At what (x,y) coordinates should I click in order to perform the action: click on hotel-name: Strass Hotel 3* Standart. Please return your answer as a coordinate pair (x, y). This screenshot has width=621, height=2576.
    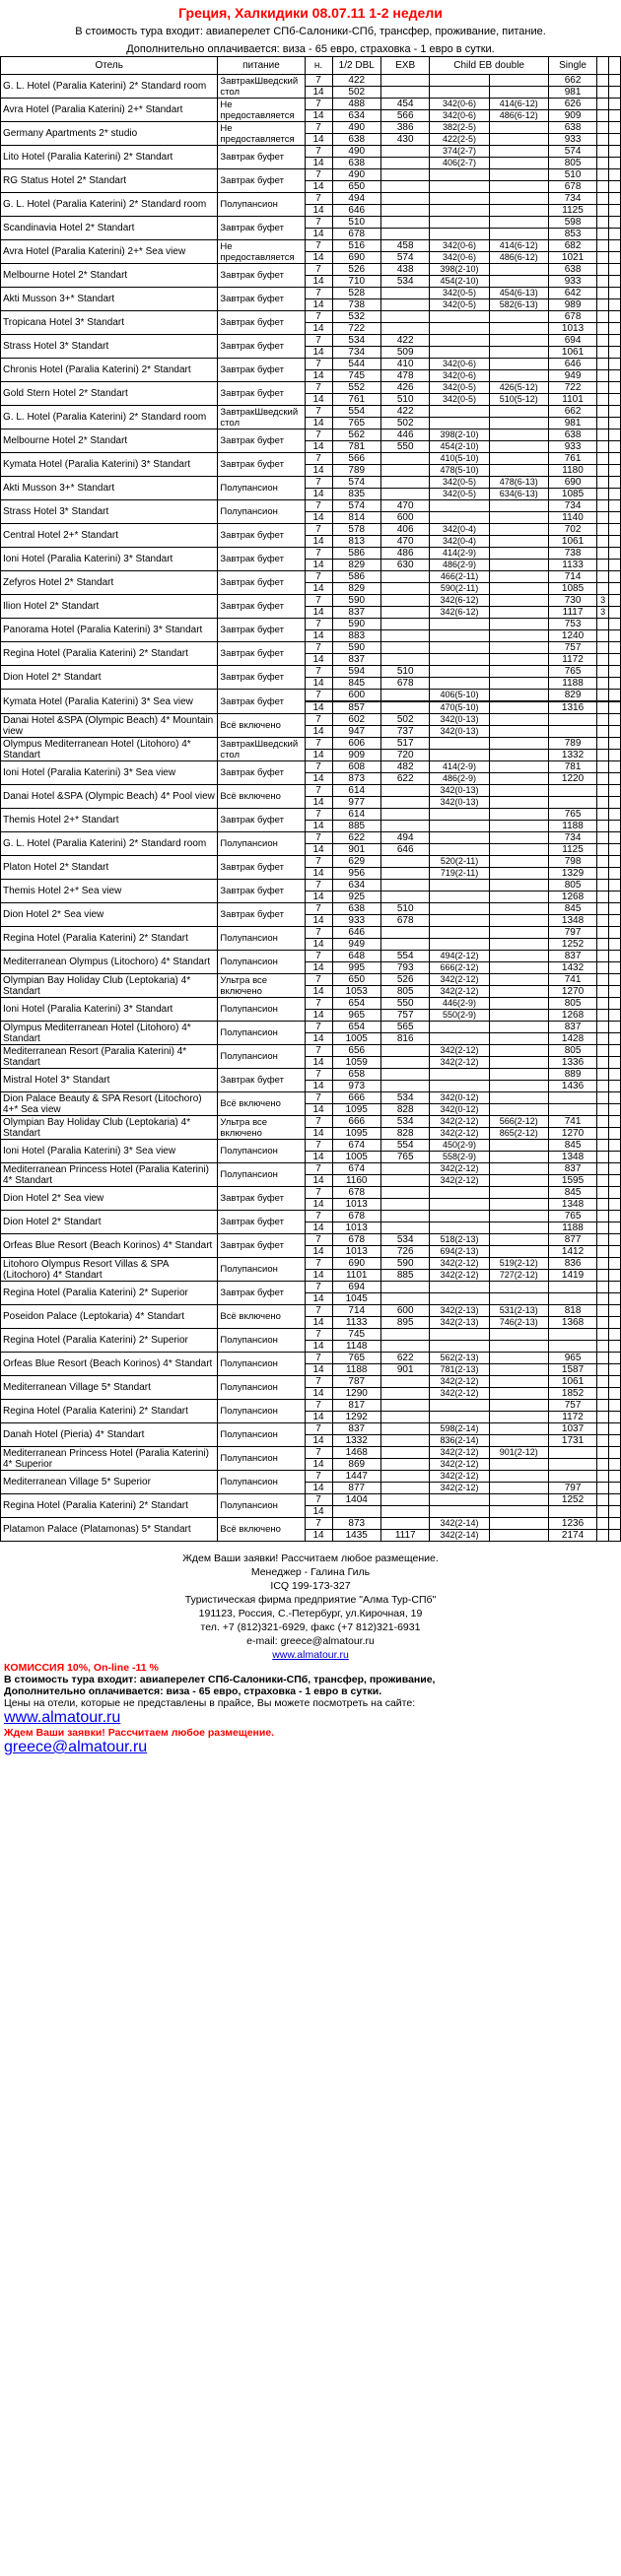
    Looking at the image, I should click on (110, 347).